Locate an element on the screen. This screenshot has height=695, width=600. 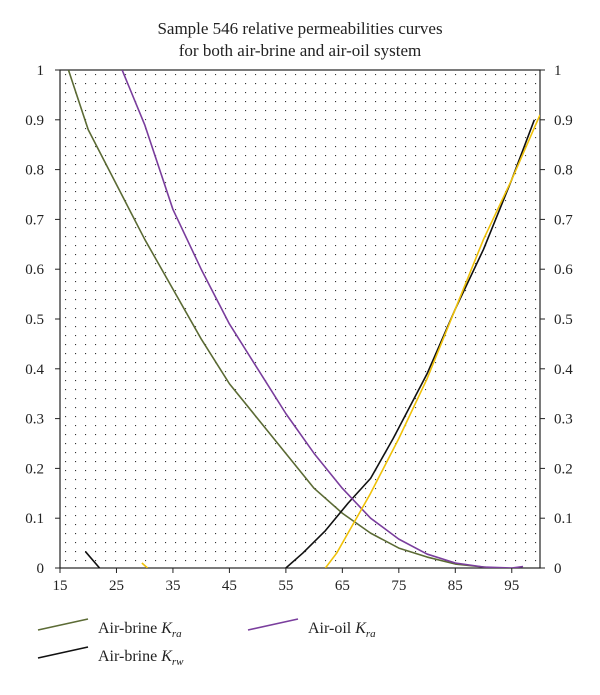
legend-label: Air-oil Kra is located at coordinates (342, 630).